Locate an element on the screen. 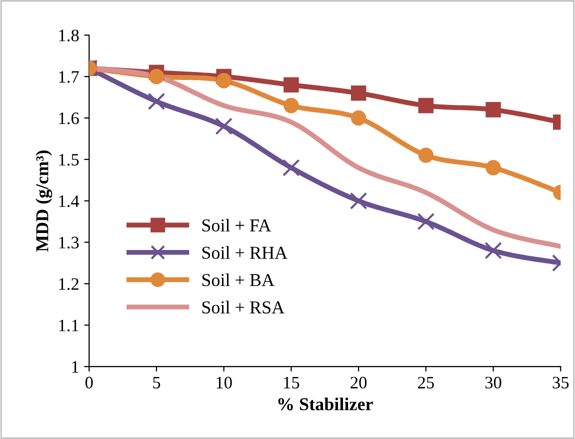 The height and width of the screenshot is (439, 575). y-tick-label: 1.7 is located at coordinates (69, 77).